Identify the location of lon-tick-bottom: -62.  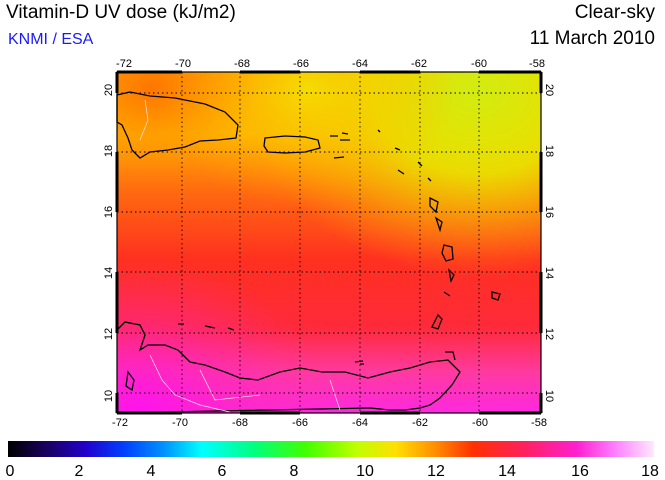
(420, 423).